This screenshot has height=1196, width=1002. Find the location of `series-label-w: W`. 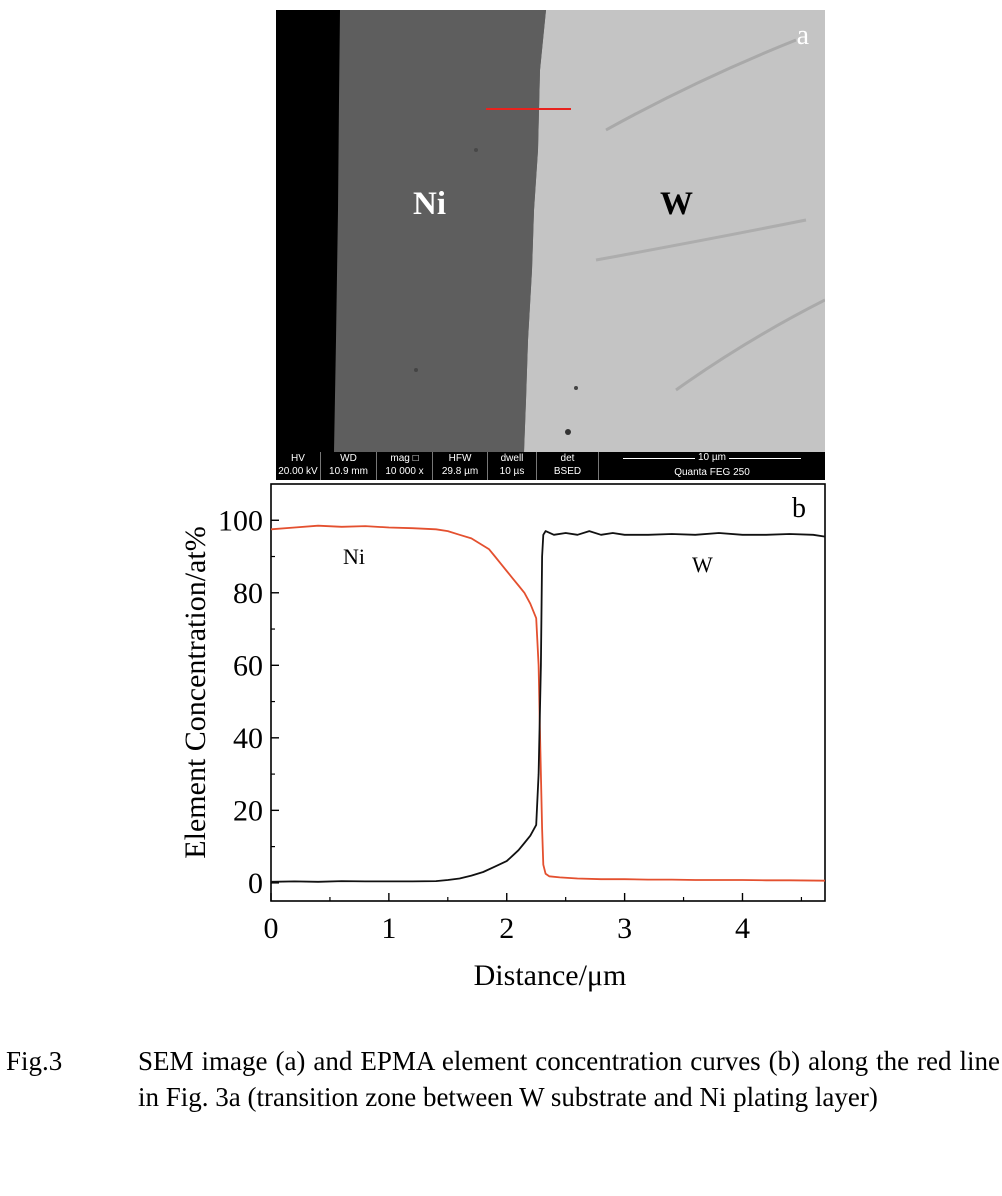

series-label-w: W is located at coordinates (702, 564).